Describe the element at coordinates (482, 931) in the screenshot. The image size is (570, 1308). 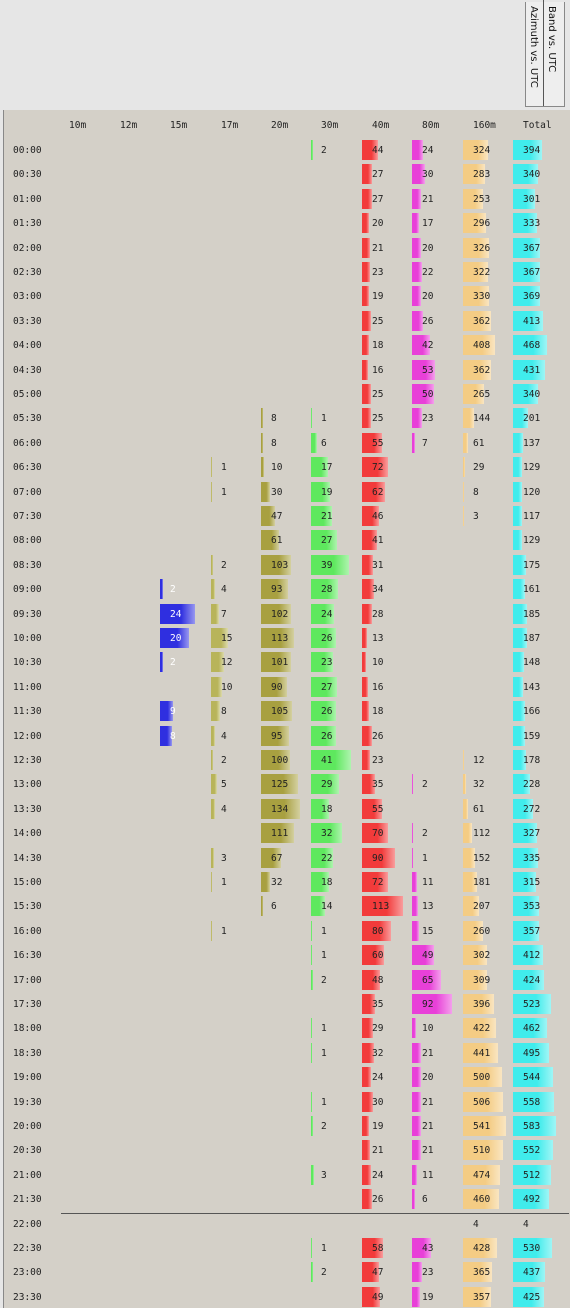
I see `cell-value-160m: 260` at that location.